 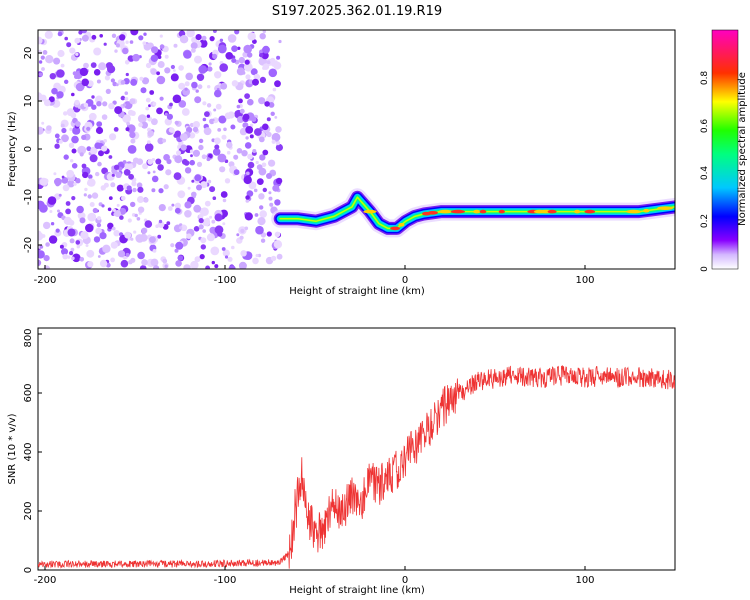 I want to click on x-tick-label: 100, so click(x=584, y=580).